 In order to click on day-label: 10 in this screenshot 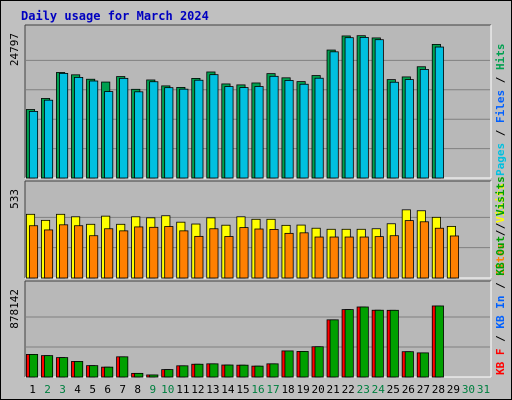, I will do `click(167, 389)`.